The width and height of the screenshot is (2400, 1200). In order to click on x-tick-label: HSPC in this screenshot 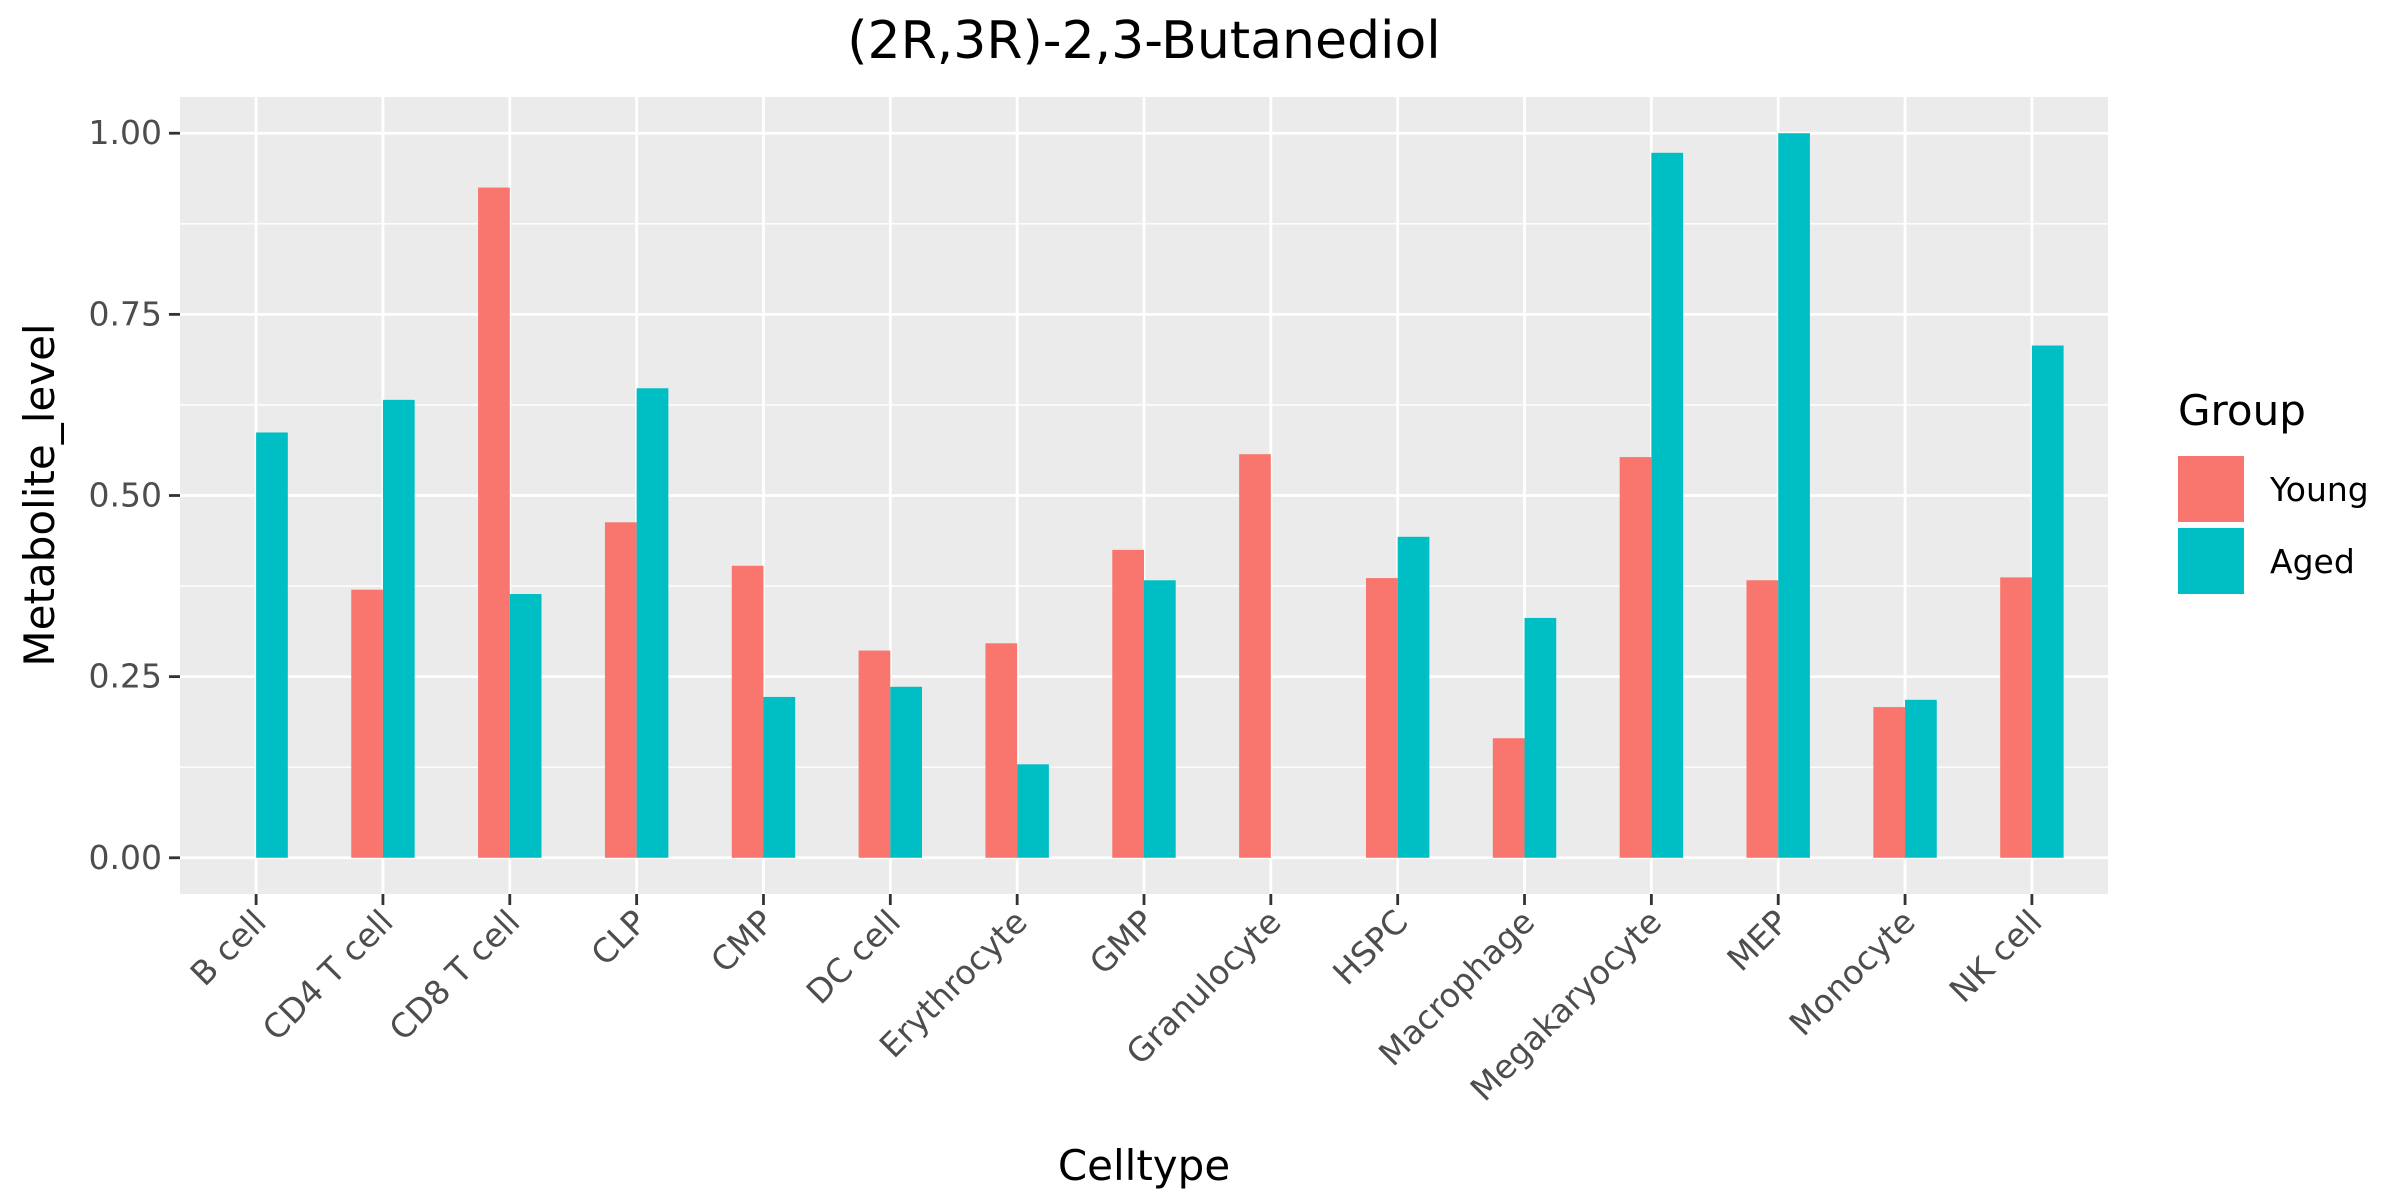, I will do `click(1370, 947)`.